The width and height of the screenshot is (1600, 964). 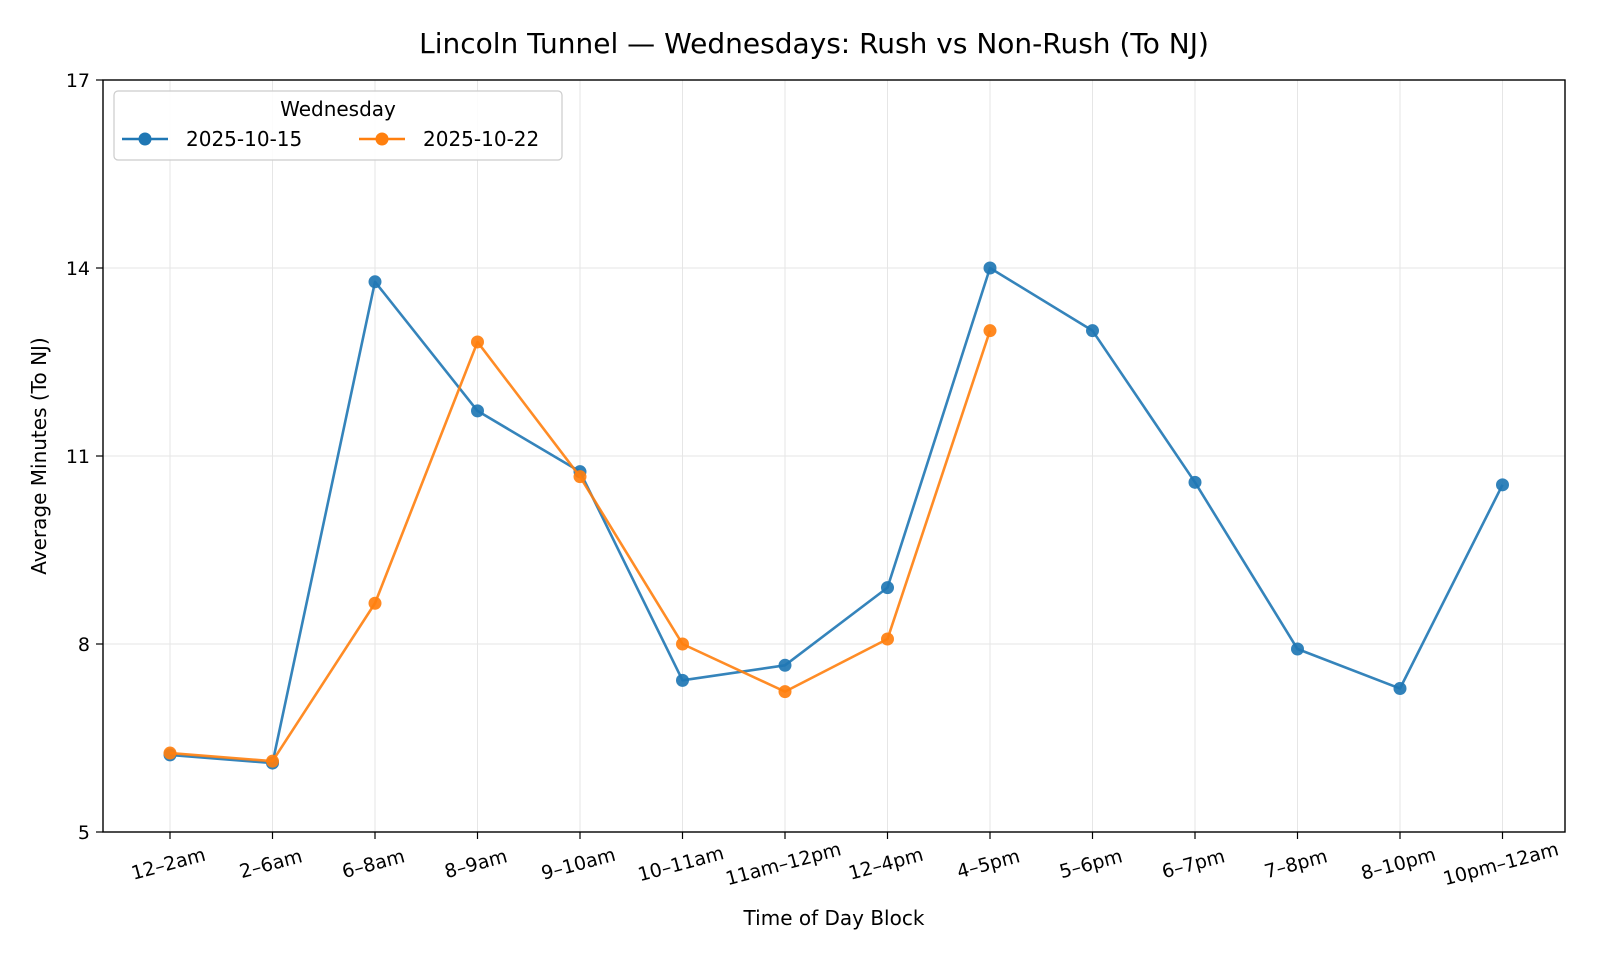 What do you see at coordinates (39, 455) in the screenshot?
I see `y-axis-title: Average Minutes (To NJ)` at bounding box center [39, 455].